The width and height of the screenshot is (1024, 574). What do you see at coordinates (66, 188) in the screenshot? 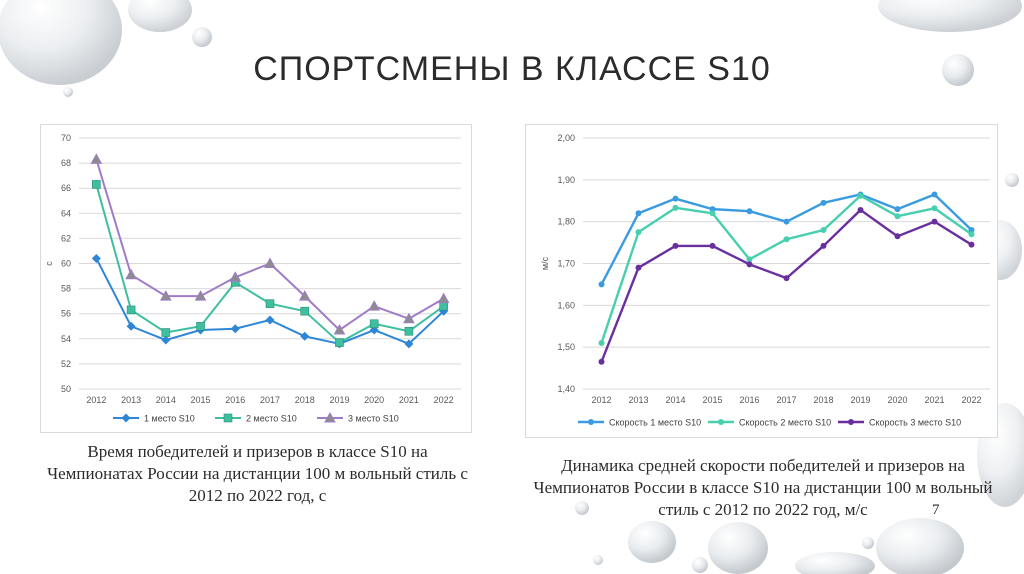
I see `y-tick-label: 66` at bounding box center [66, 188].